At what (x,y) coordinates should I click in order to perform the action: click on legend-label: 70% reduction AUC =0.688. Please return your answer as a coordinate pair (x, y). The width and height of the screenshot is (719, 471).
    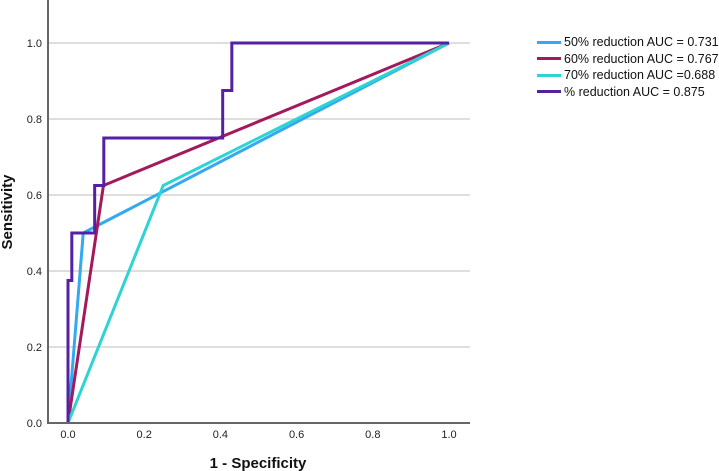
    Looking at the image, I should click on (640, 75).